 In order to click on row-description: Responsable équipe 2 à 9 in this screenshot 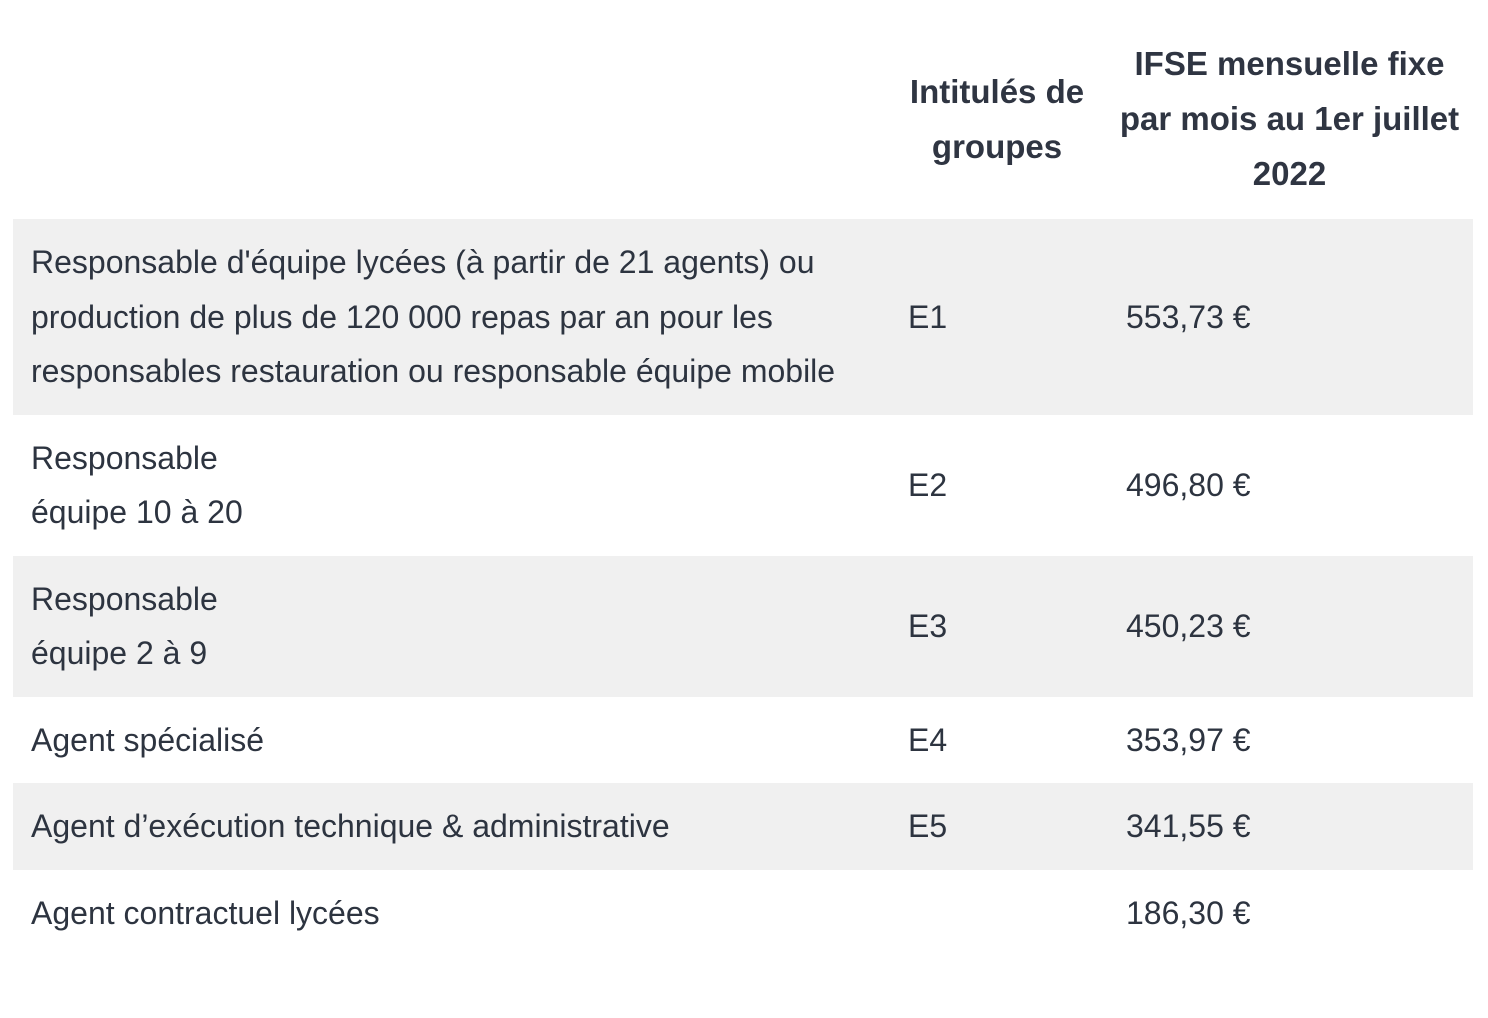, I will do `click(450, 626)`.